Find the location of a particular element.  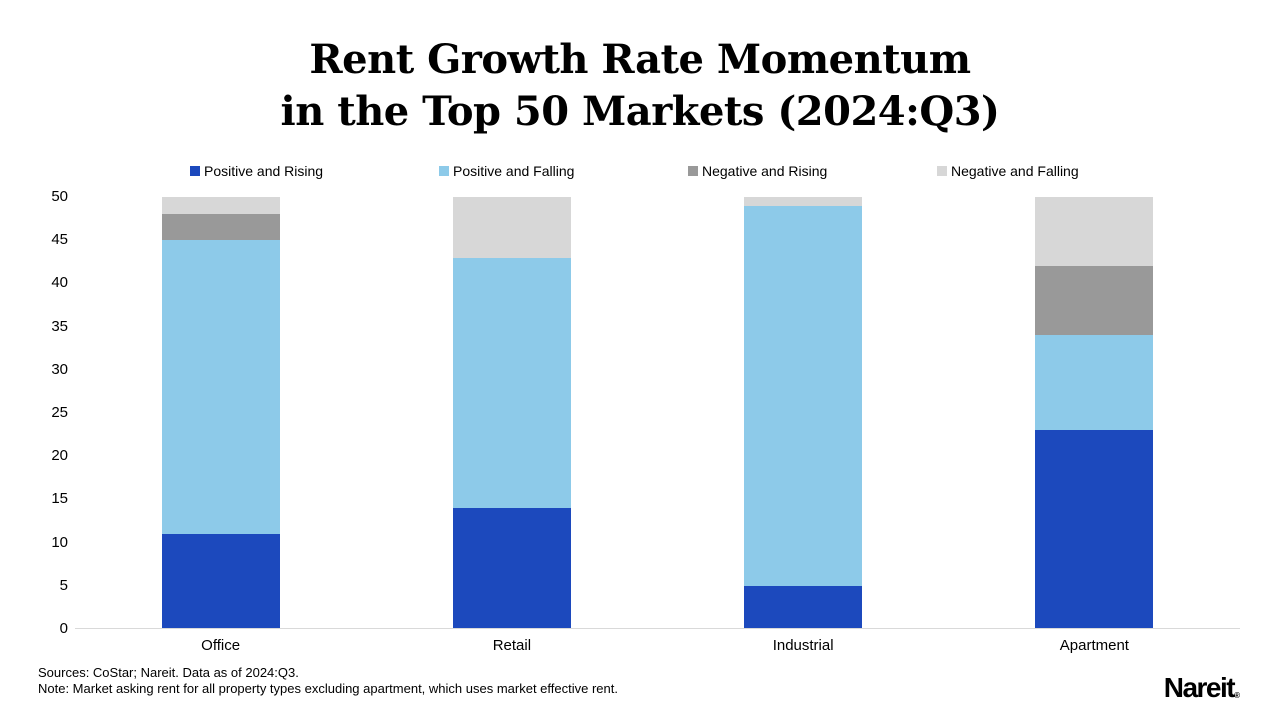

y-tick-label: 25 is located at coordinates (59, 412).